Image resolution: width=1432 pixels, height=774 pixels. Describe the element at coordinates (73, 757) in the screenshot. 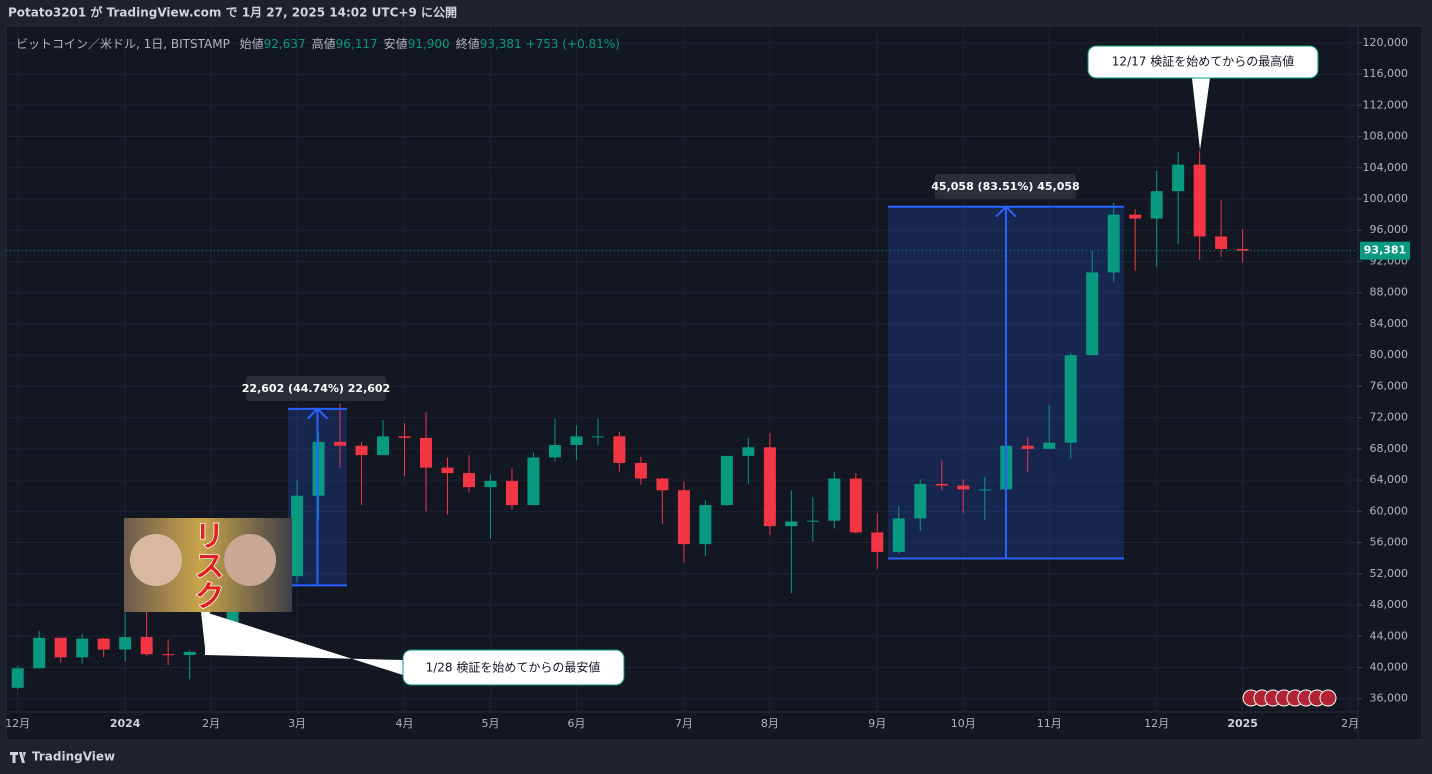

I see `footer-brand: TradingView` at that location.